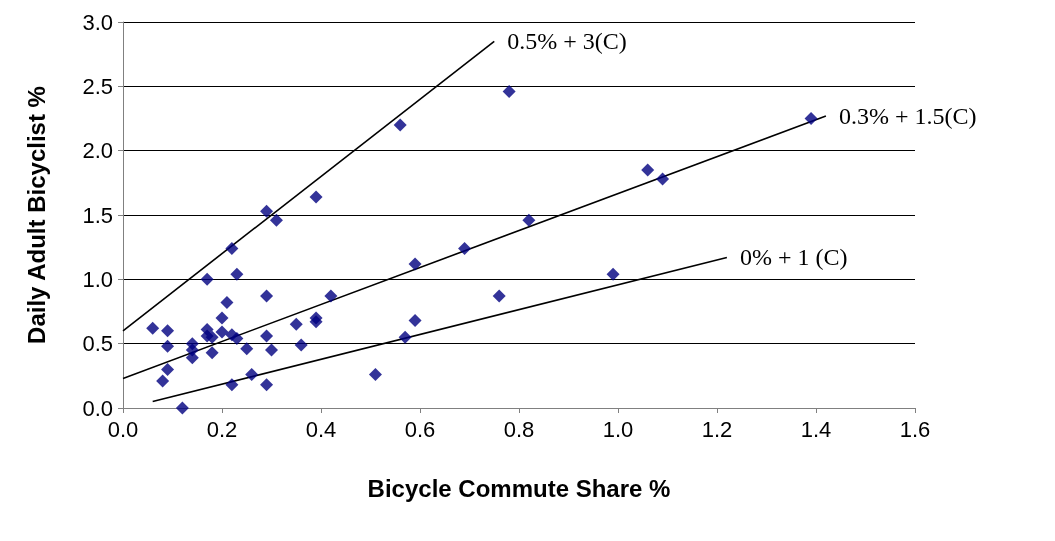  I want to click on y-tick-label: 1.0, so click(97, 279).